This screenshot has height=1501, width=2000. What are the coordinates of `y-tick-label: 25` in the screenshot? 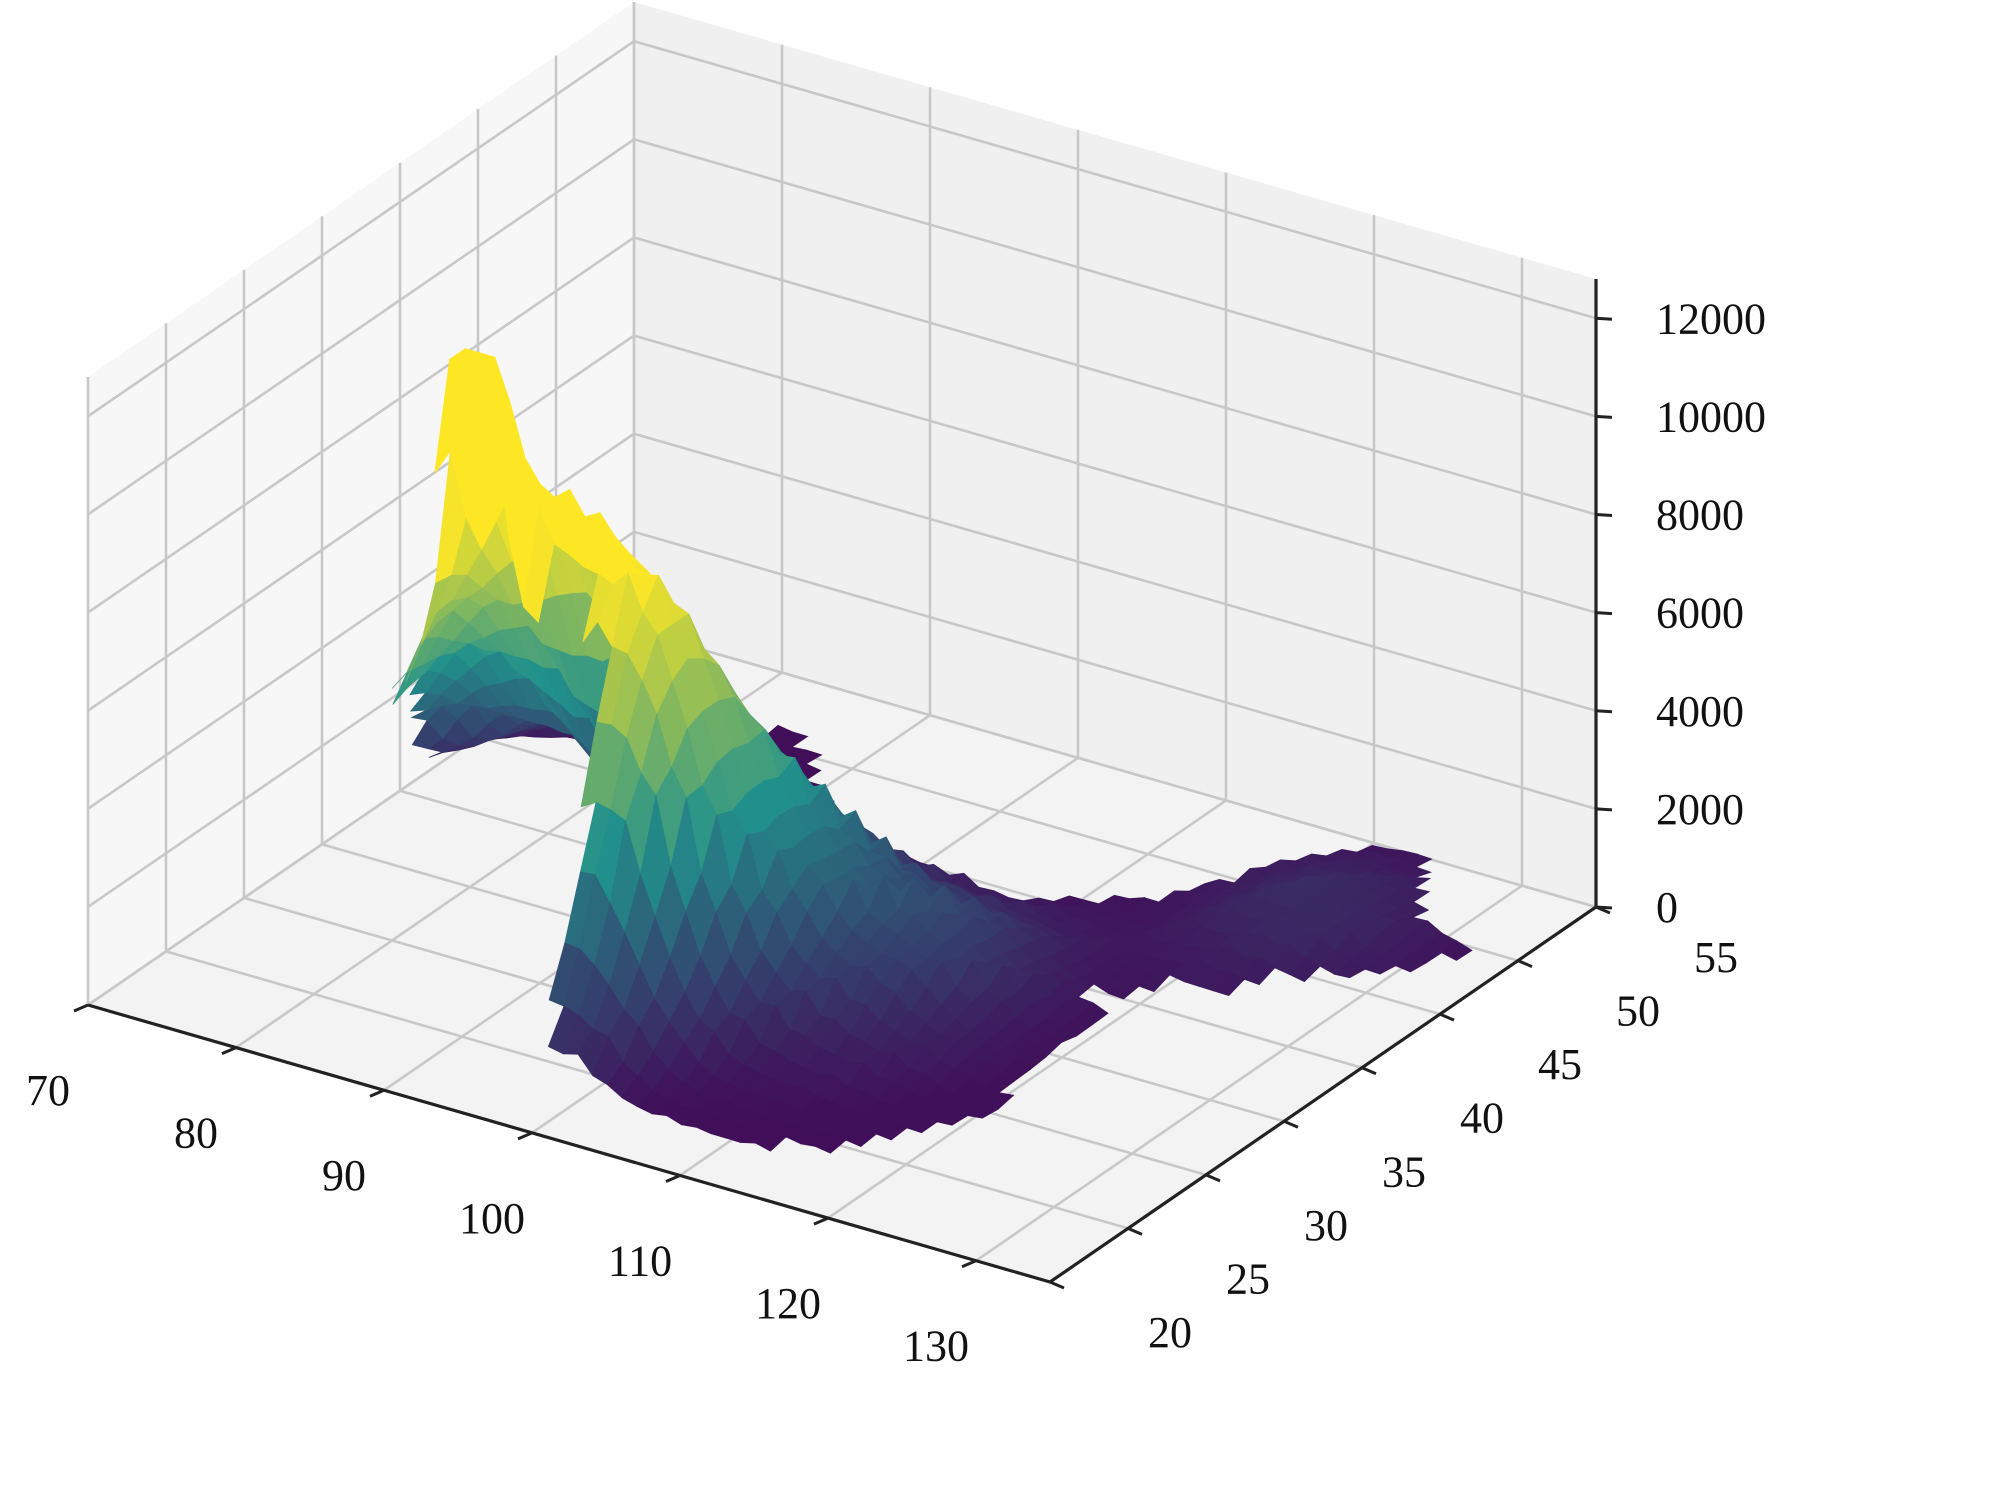 It's located at (1248, 1278).